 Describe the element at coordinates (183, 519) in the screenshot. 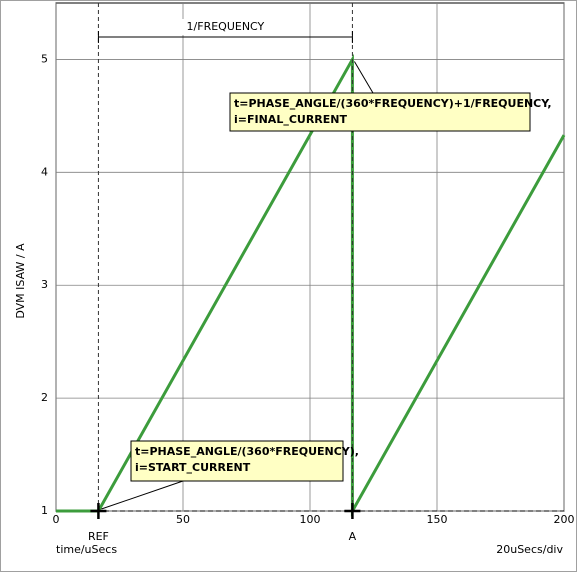

I see `x-tick-label: 50` at that location.